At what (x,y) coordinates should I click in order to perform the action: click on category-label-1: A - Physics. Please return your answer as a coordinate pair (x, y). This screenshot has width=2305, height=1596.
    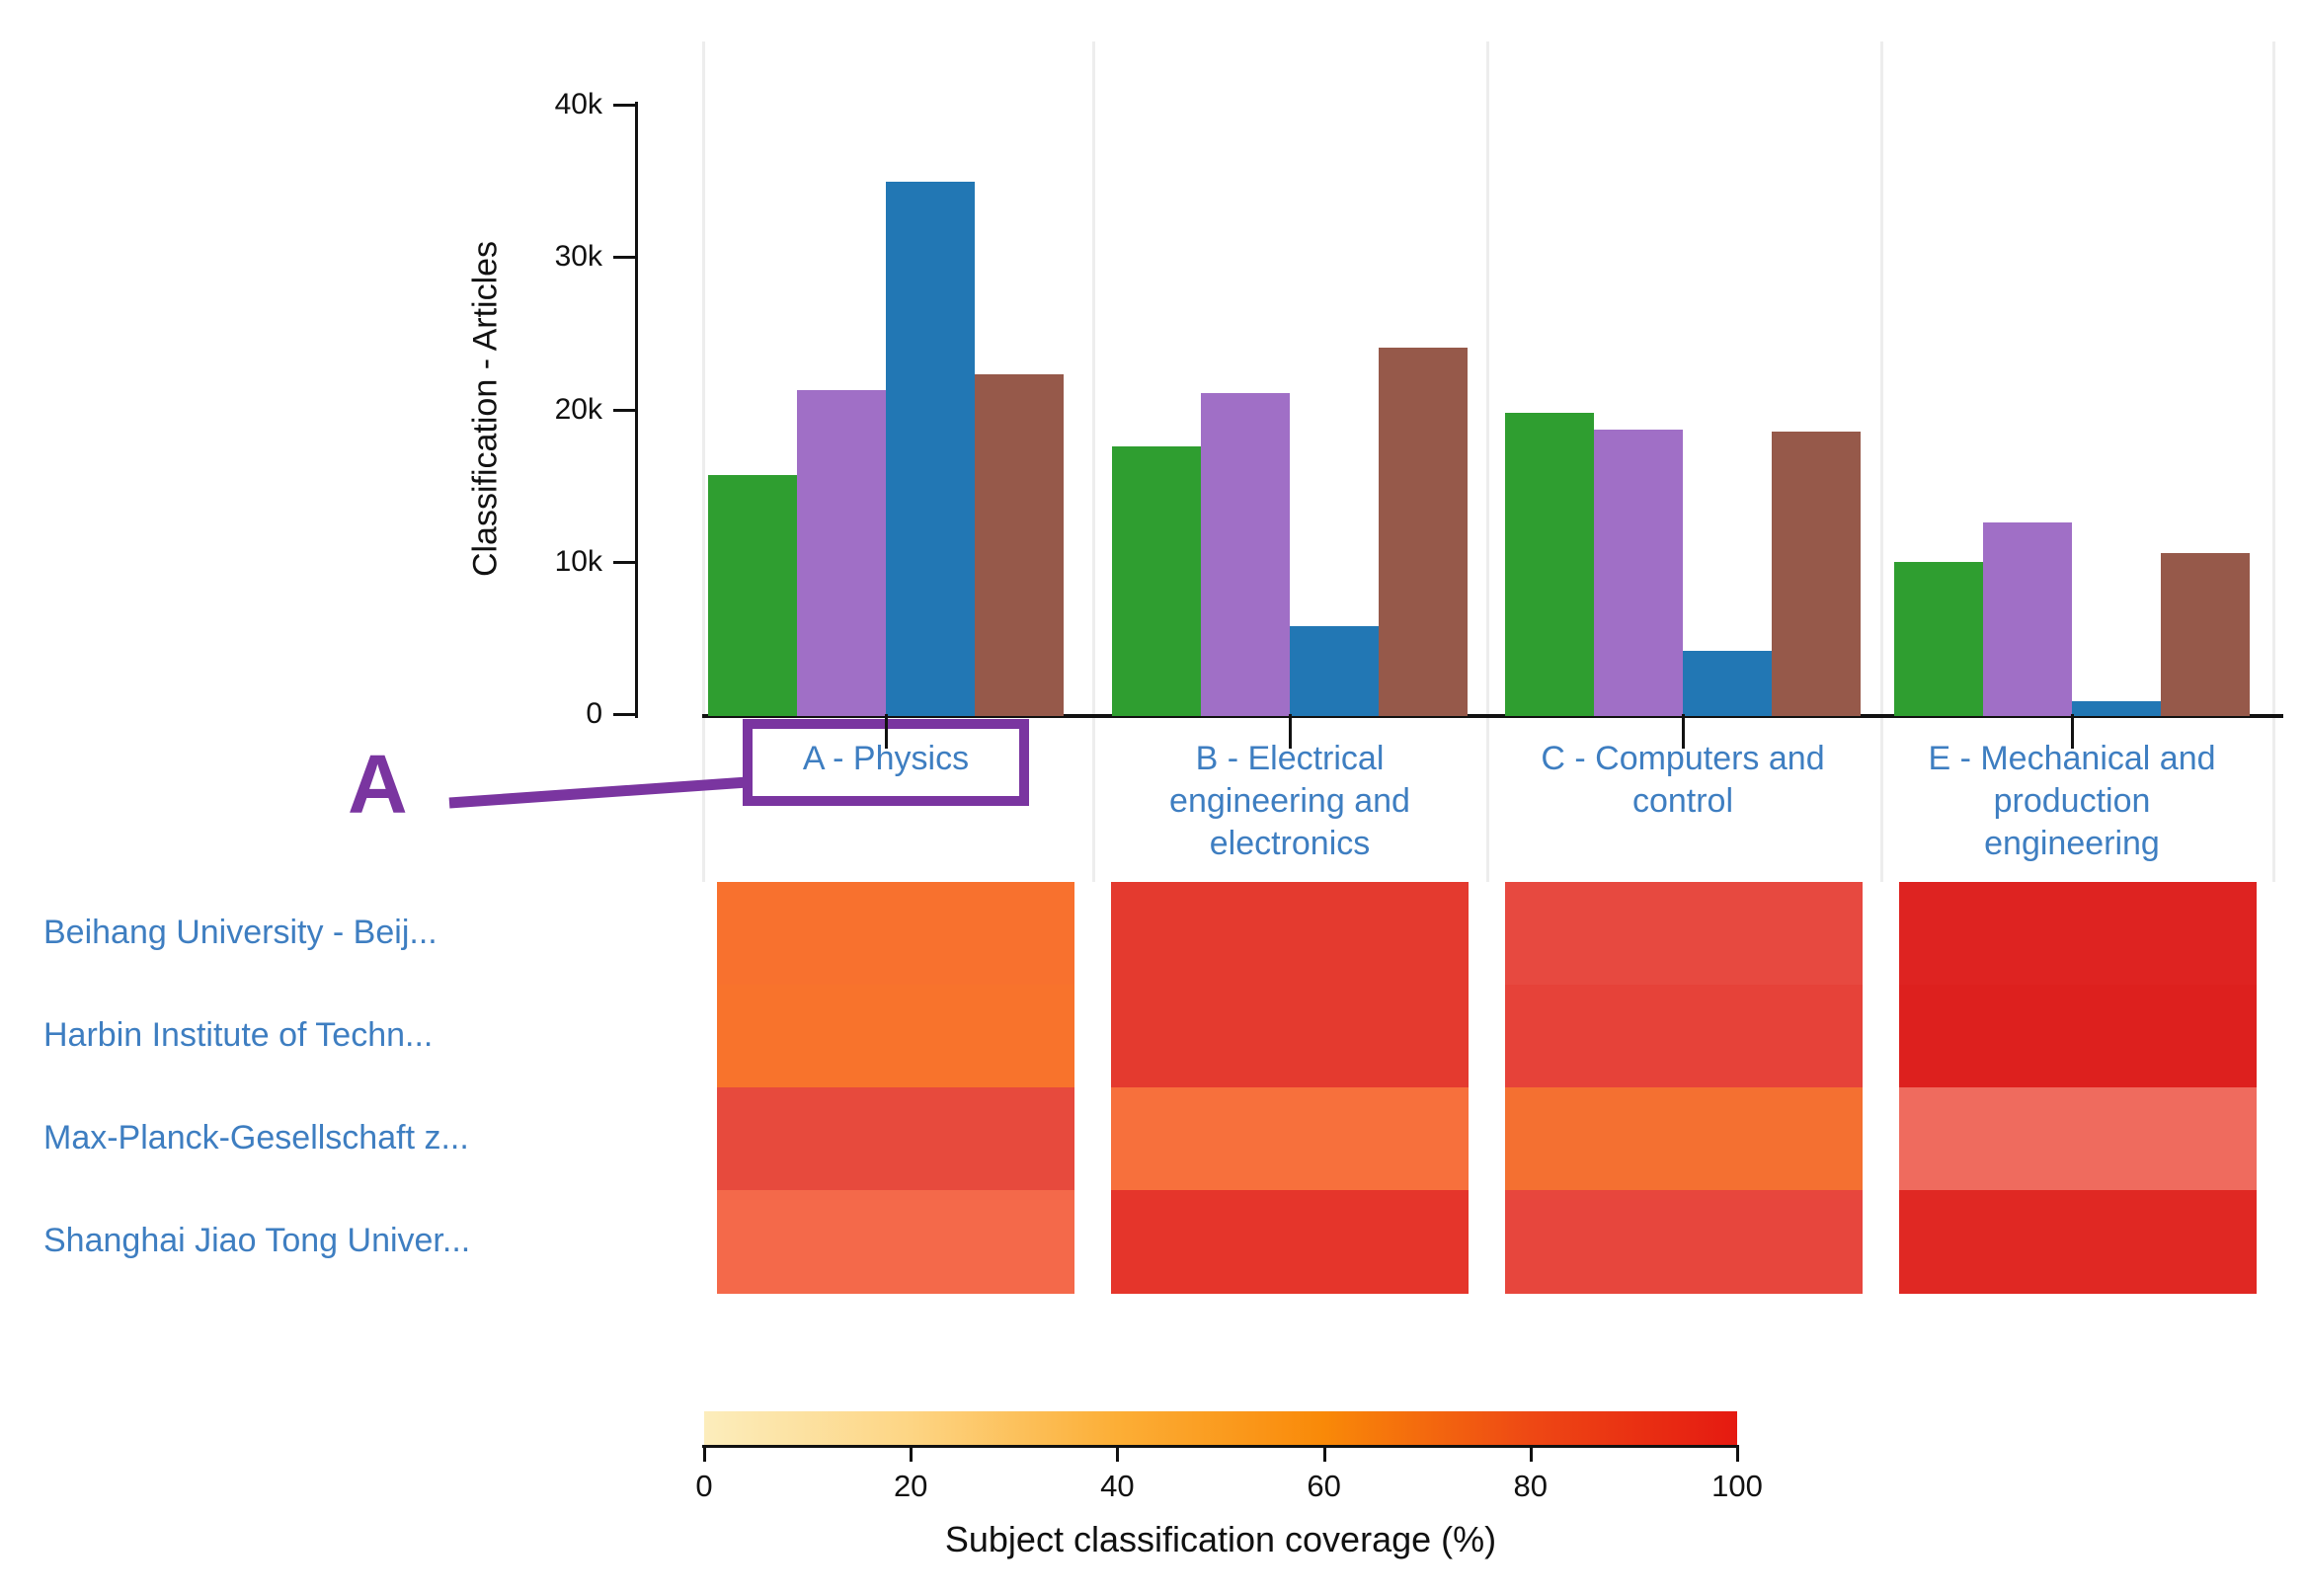
    Looking at the image, I should click on (886, 759).